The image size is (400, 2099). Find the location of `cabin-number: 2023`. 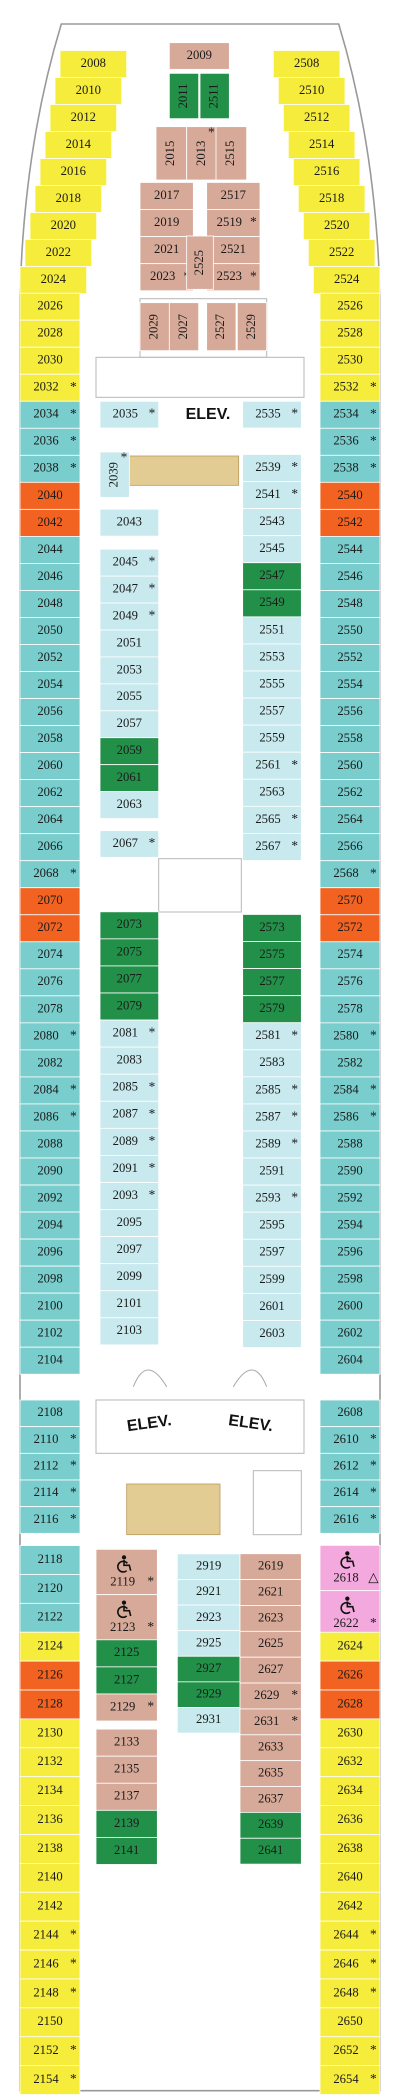

cabin-number: 2023 is located at coordinates (162, 276).